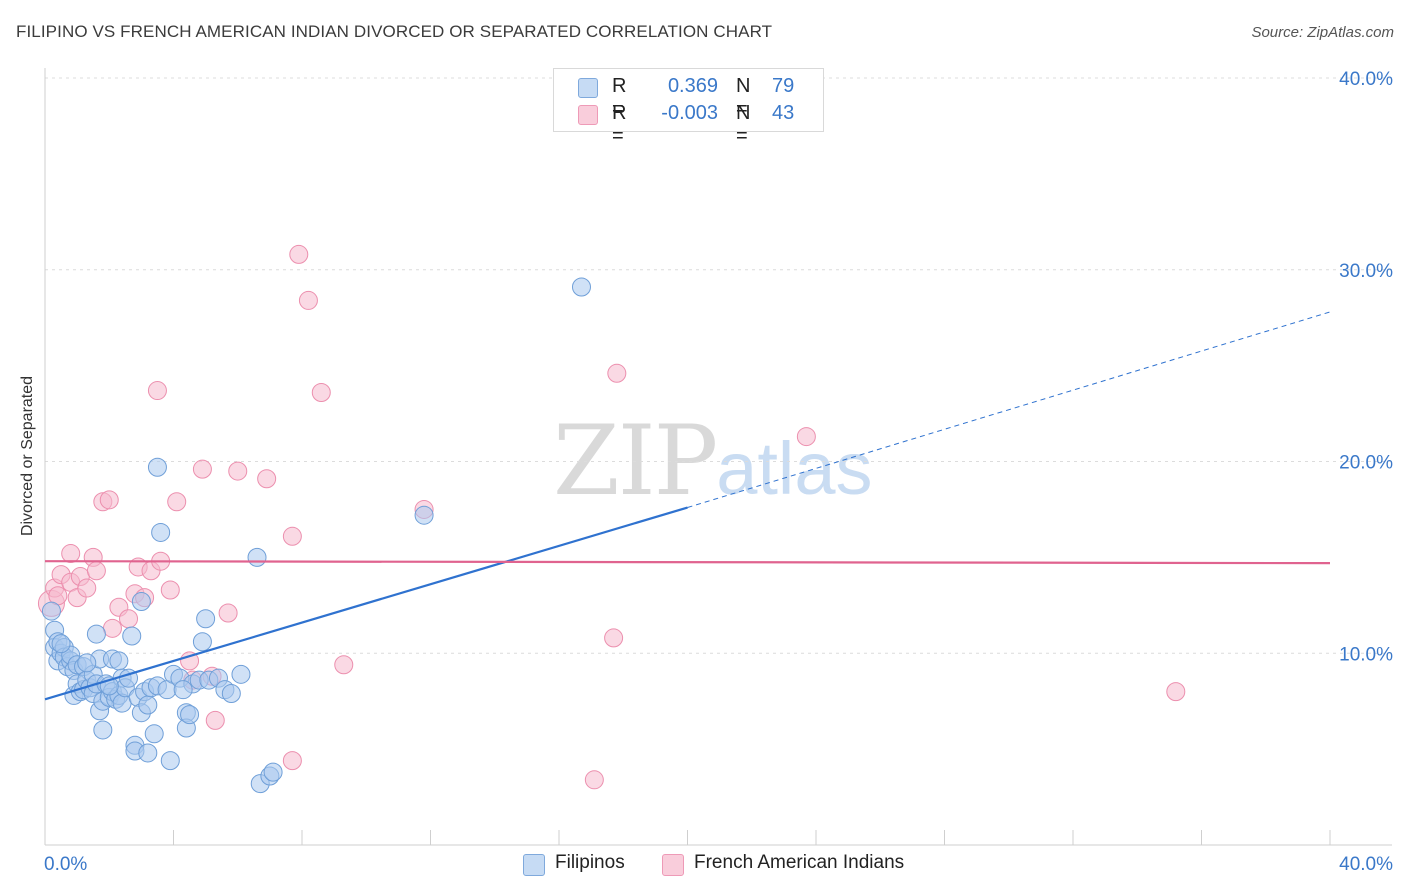 Image resolution: width=1406 pixels, height=892 pixels. I want to click on bottom-legend-swatch-filipinos, so click(534, 865).